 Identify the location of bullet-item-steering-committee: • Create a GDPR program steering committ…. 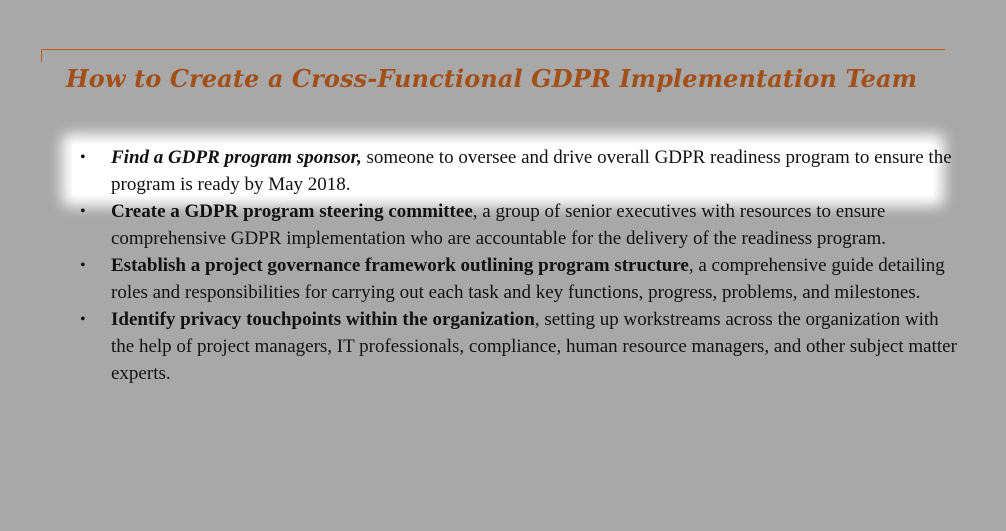
(520, 225).